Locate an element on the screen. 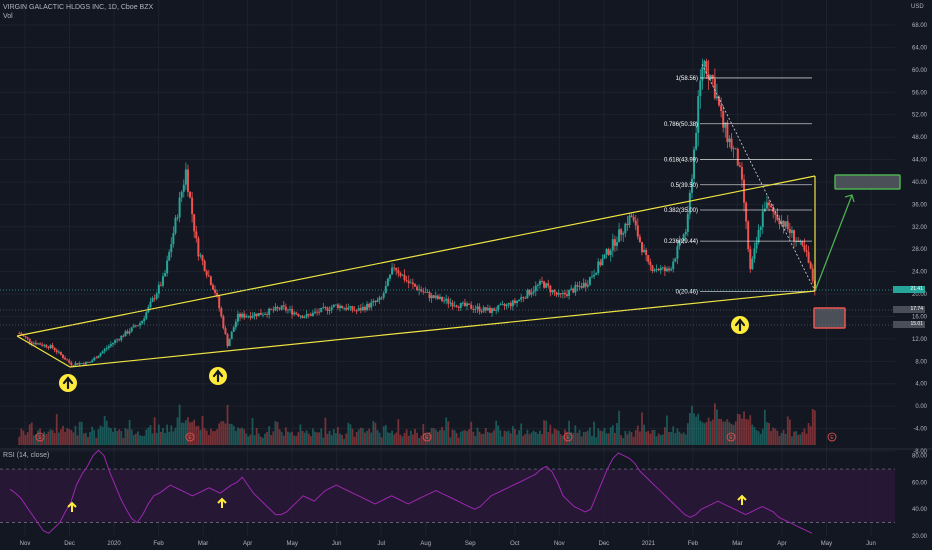 The width and height of the screenshot is (932, 550). rsi-y-tick-label: 60.00 is located at coordinates (920, 483).